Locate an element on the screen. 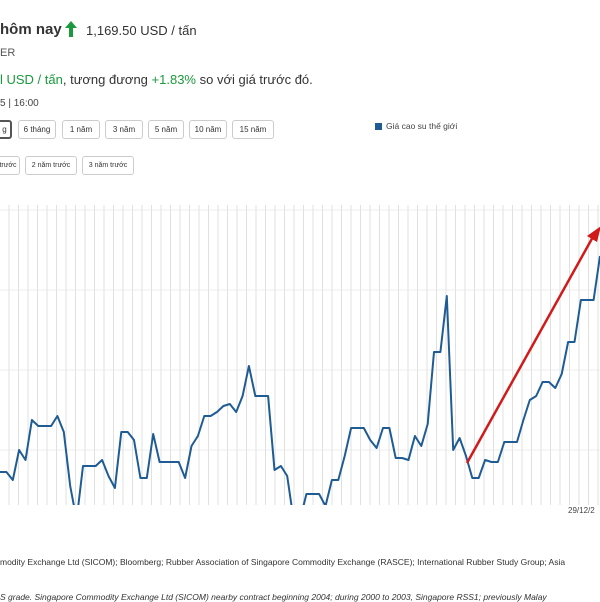 This screenshot has width=600, height=602. change-amount: l USD / tấn is located at coordinates (31, 79).